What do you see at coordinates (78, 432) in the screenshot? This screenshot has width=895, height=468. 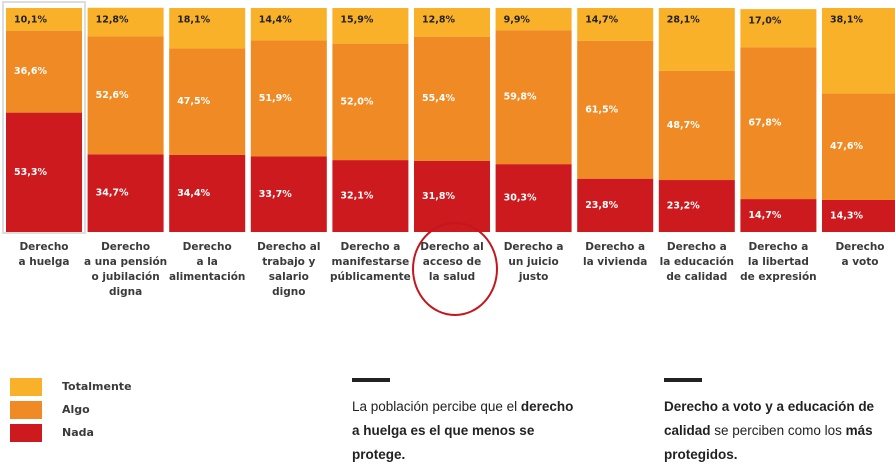 I see `legend-label: Nada` at bounding box center [78, 432].